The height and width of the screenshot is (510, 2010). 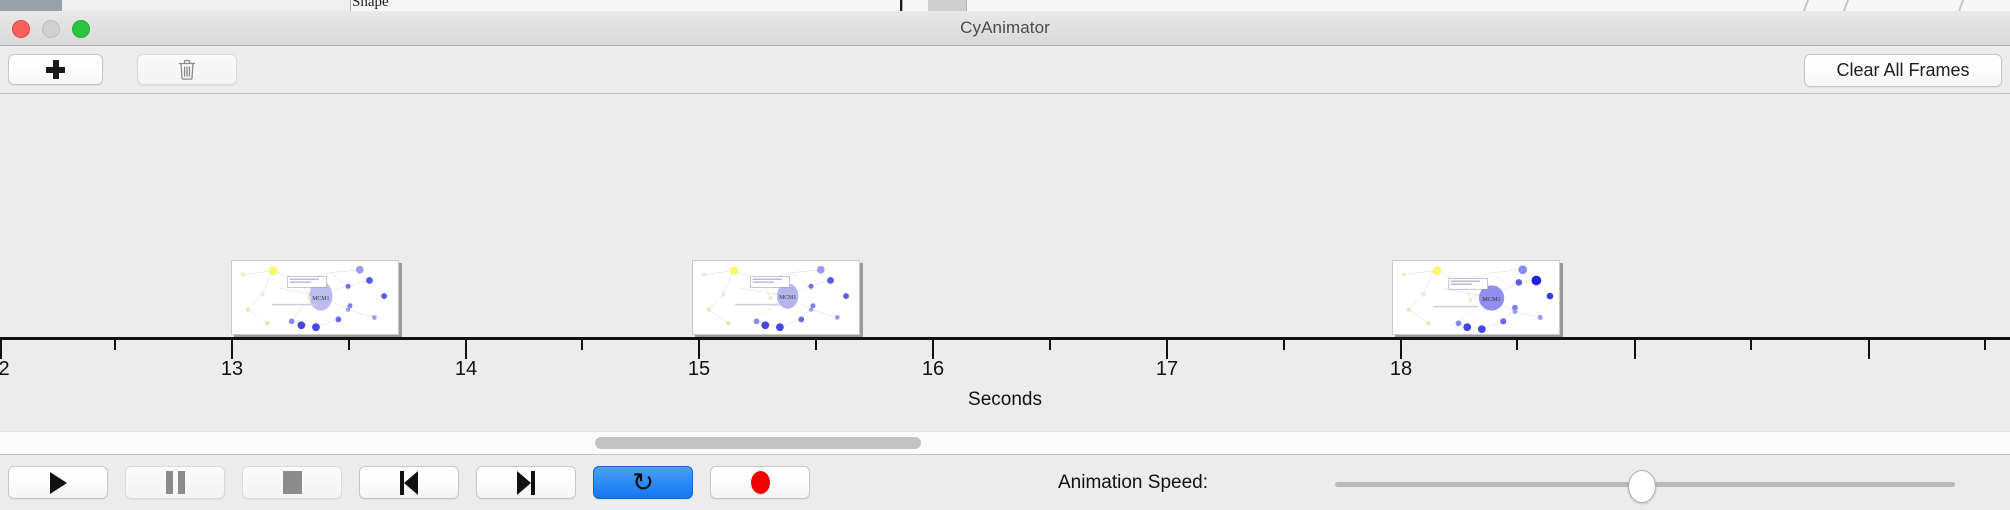 I want to click on pause-button, so click(x=175, y=482).